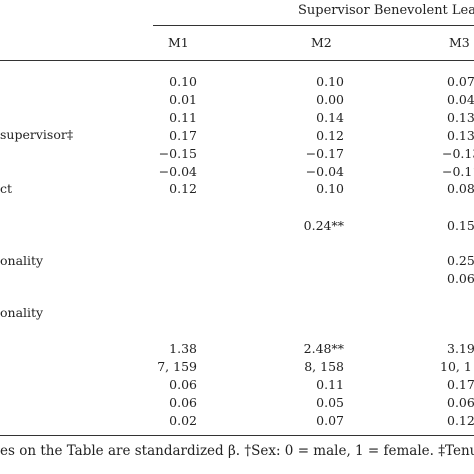 This screenshot has width=474, height=474. What do you see at coordinates (460, 278) in the screenshot?
I see `cell-r10-m3: 0.06` at bounding box center [460, 278].